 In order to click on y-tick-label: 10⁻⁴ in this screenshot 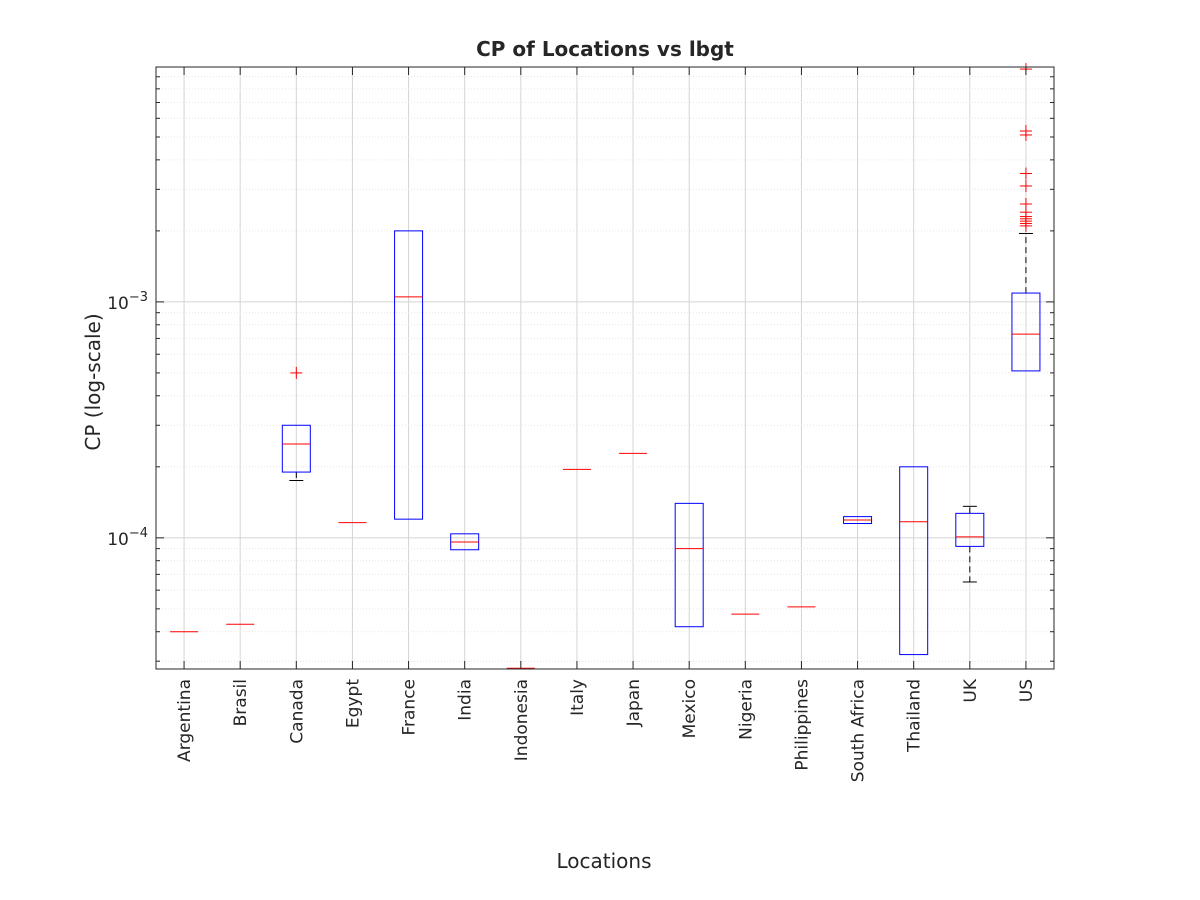, I will do `click(127, 538)`.